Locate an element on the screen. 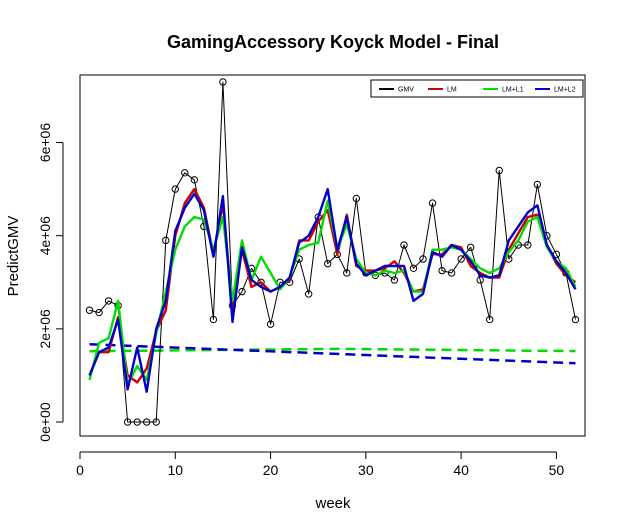  y-axis-label: PredictGMV is located at coordinates (13, 256).